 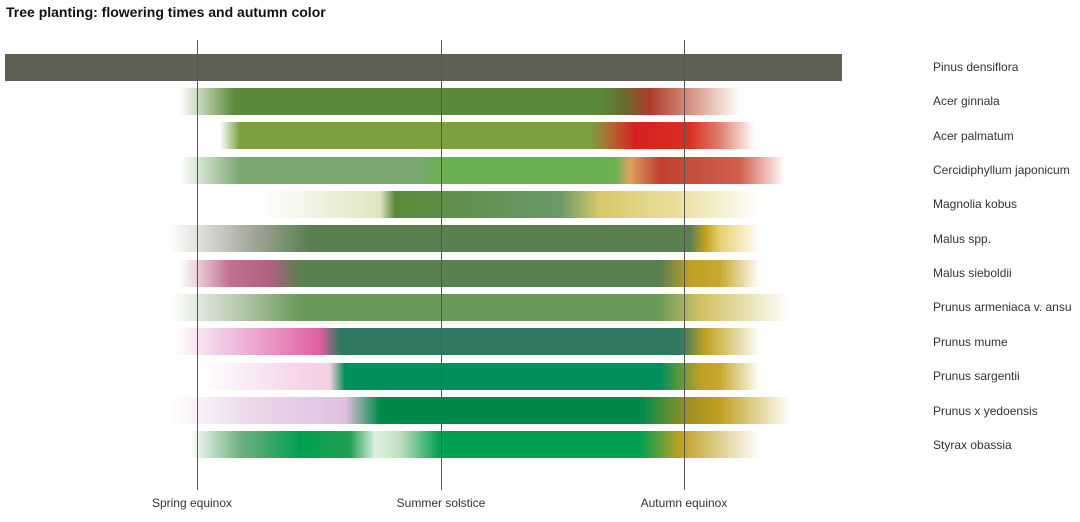 I want to click on row-label: Prunus x yedoensis, so click(x=985, y=410).